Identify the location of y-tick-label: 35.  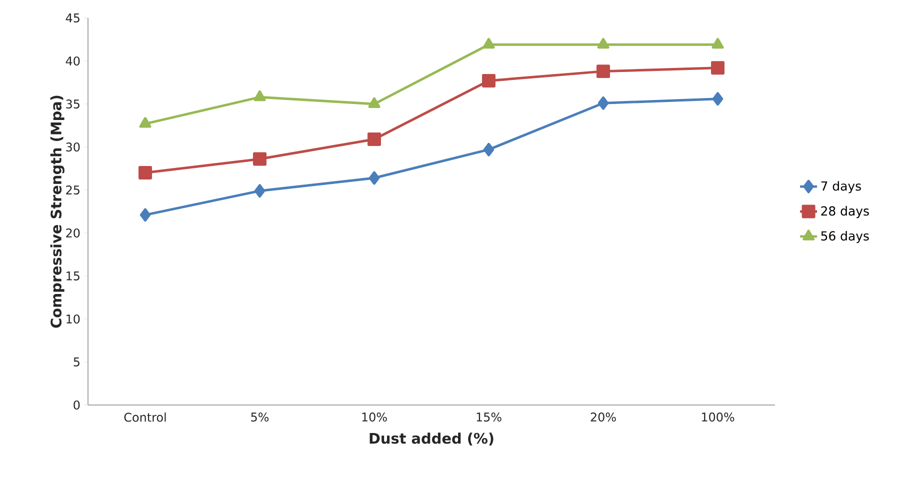
(73, 104).